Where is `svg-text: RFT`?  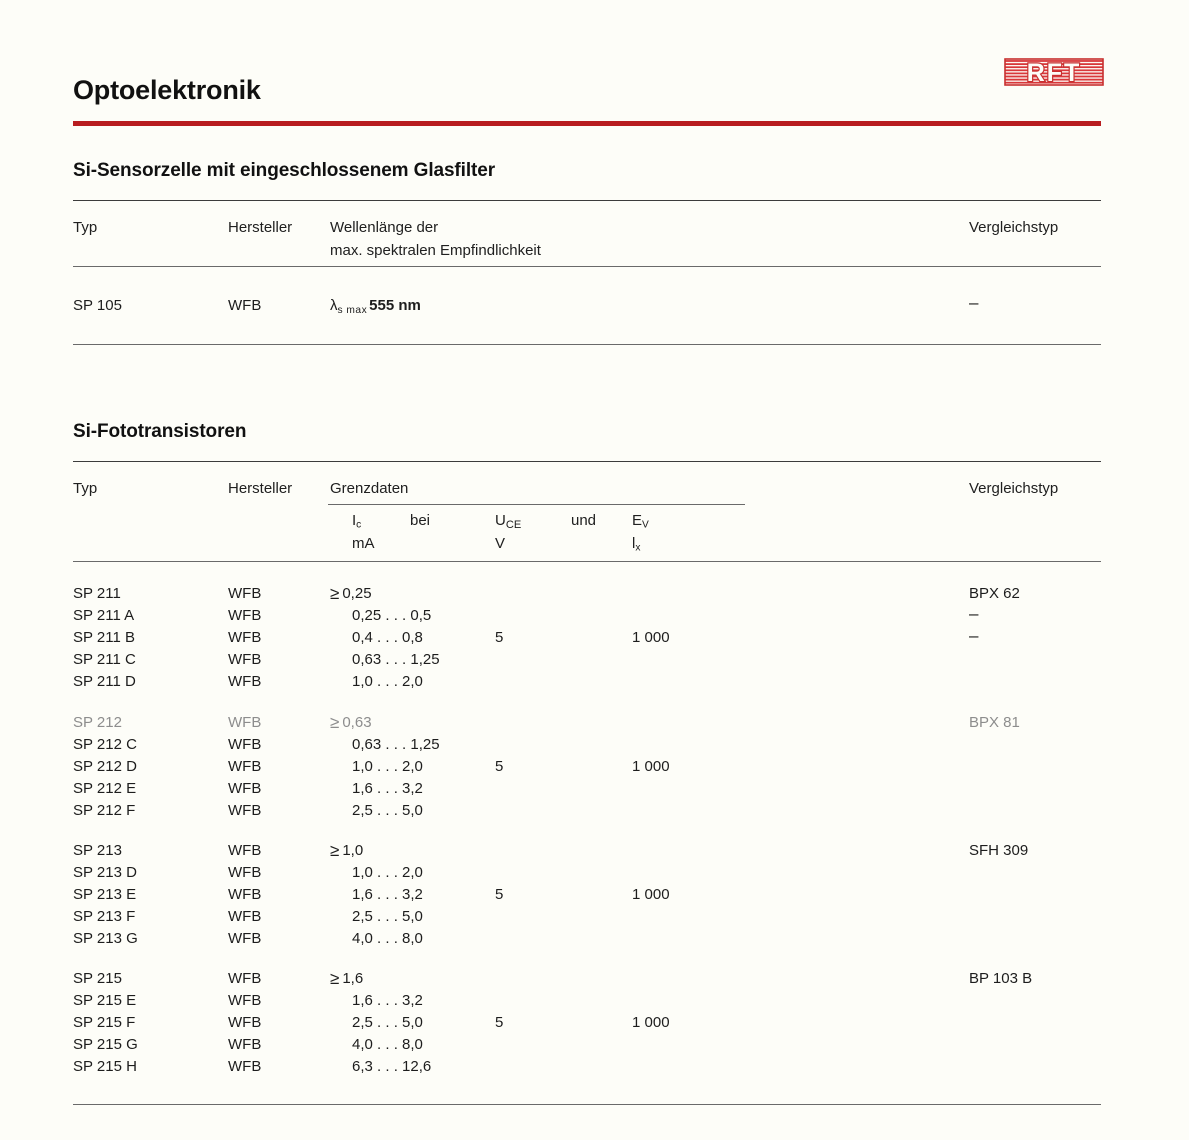 svg-text: RFT is located at coordinates (1054, 73).